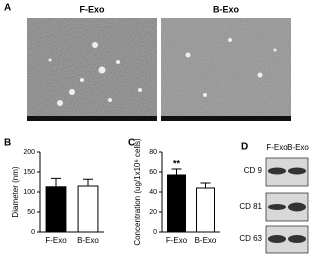 This screenshot has height=255, width=320. I want to click on significance-label: **, so click(177, 163).